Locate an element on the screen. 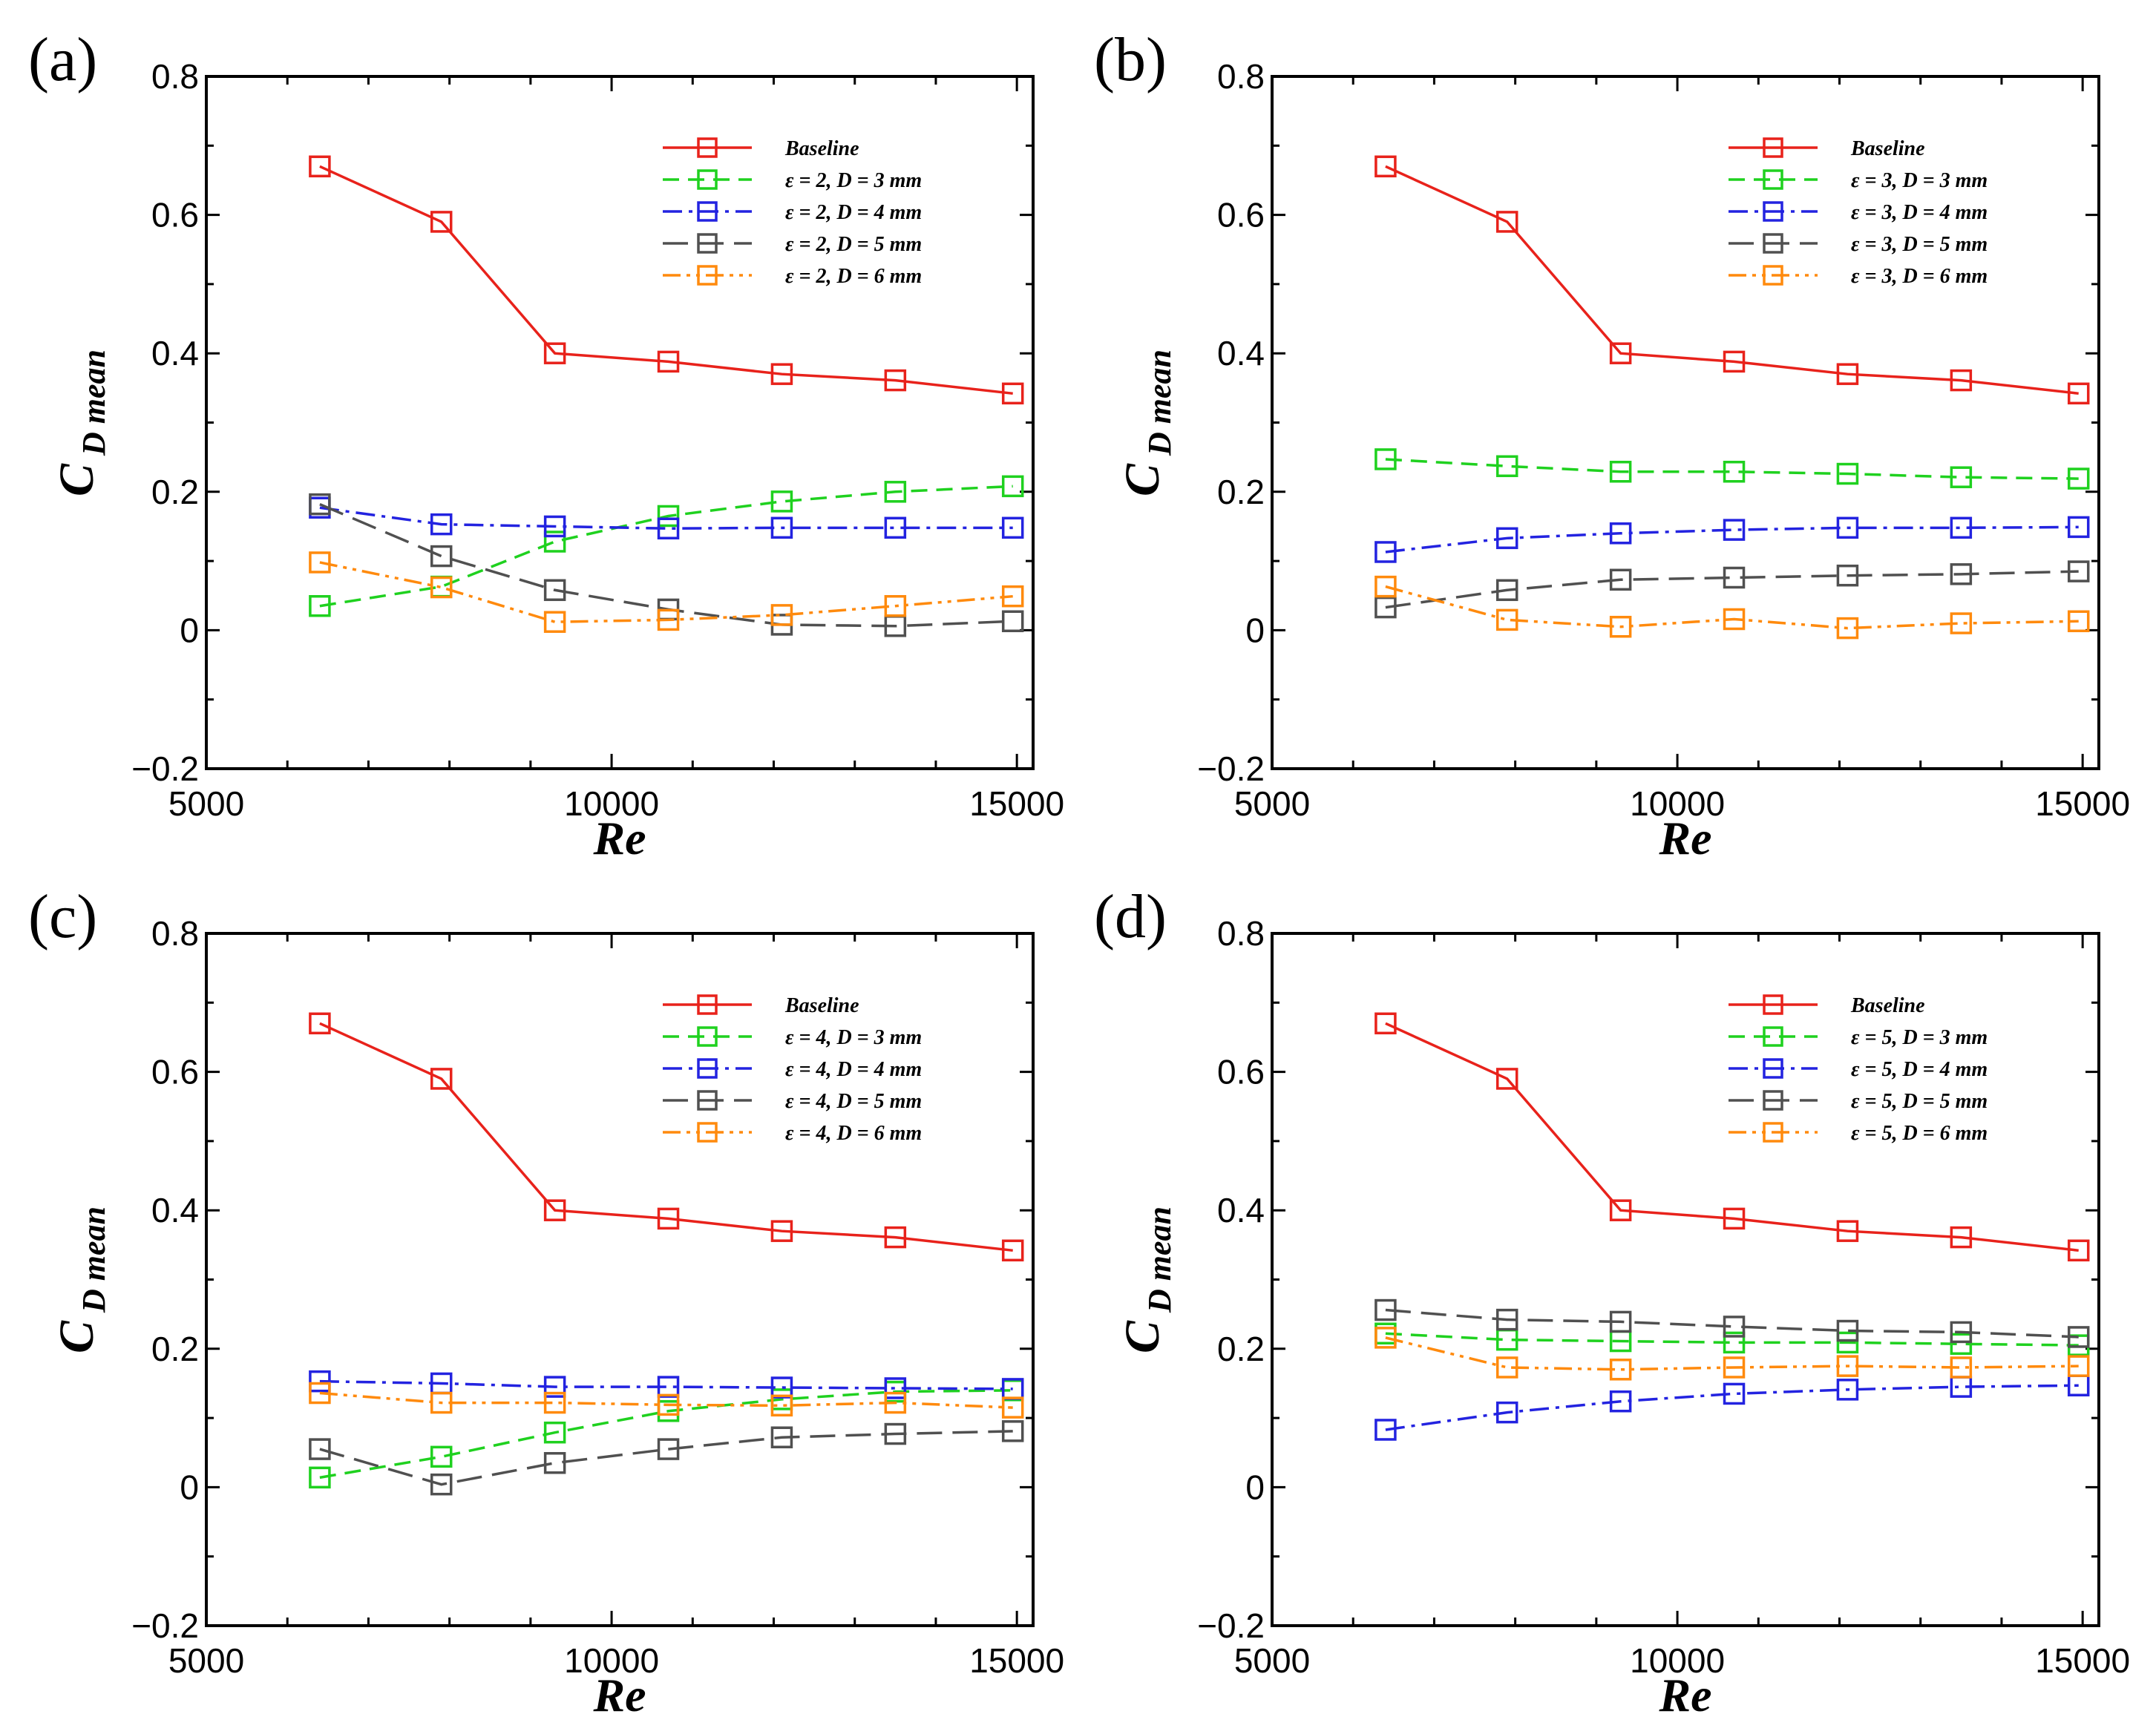 Image resolution: width=2156 pixels, height=1734 pixels. x-tick-label: 5000 is located at coordinates (206, 1661).